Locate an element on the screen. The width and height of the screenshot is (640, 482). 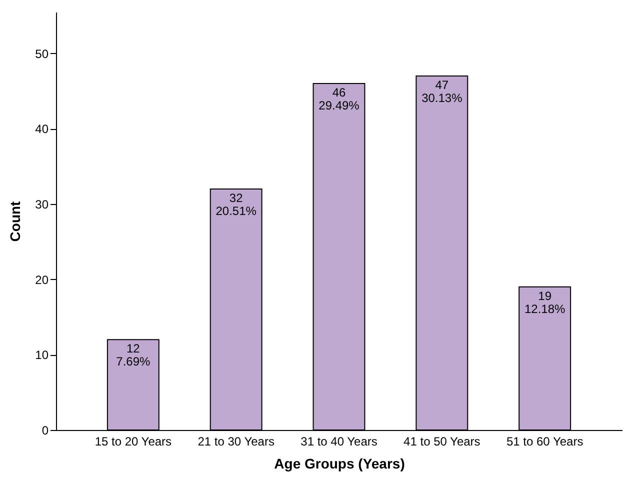
y-tick-label: 0 is located at coordinates (45, 431).